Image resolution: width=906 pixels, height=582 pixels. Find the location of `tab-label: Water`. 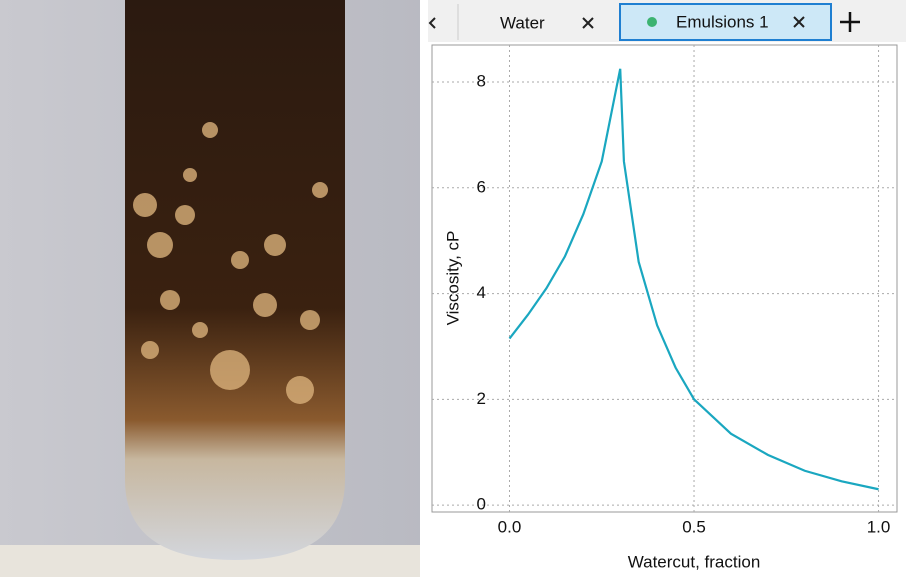

tab-label: Water is located at coordinates (522, 22).